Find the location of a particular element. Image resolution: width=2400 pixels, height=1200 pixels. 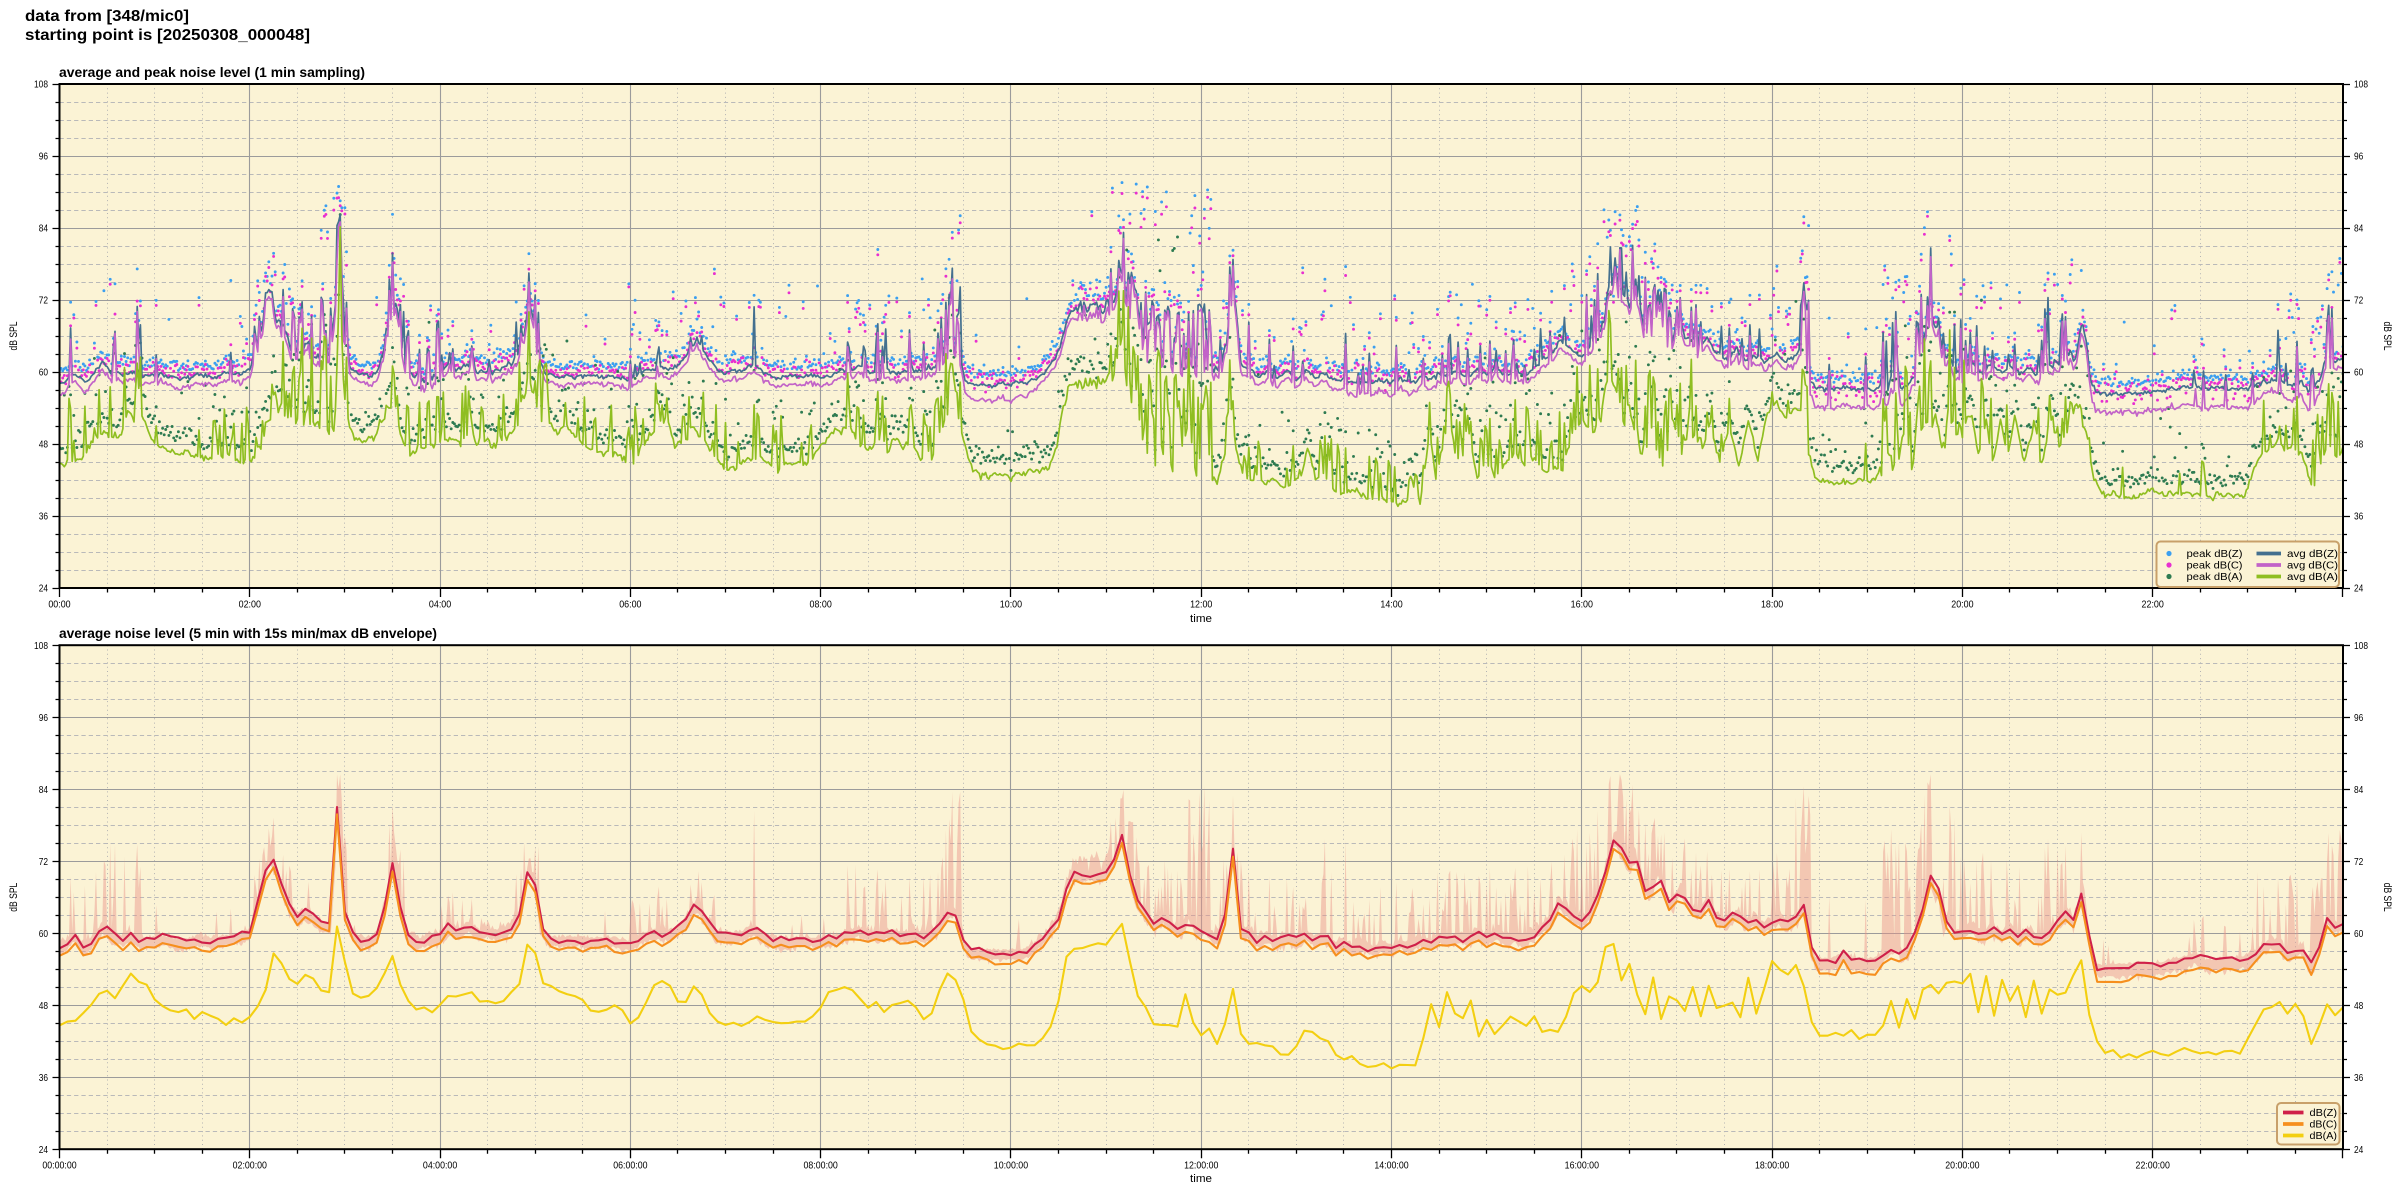

svg-text: dB(C) is located at coordinates (2324, 1125).